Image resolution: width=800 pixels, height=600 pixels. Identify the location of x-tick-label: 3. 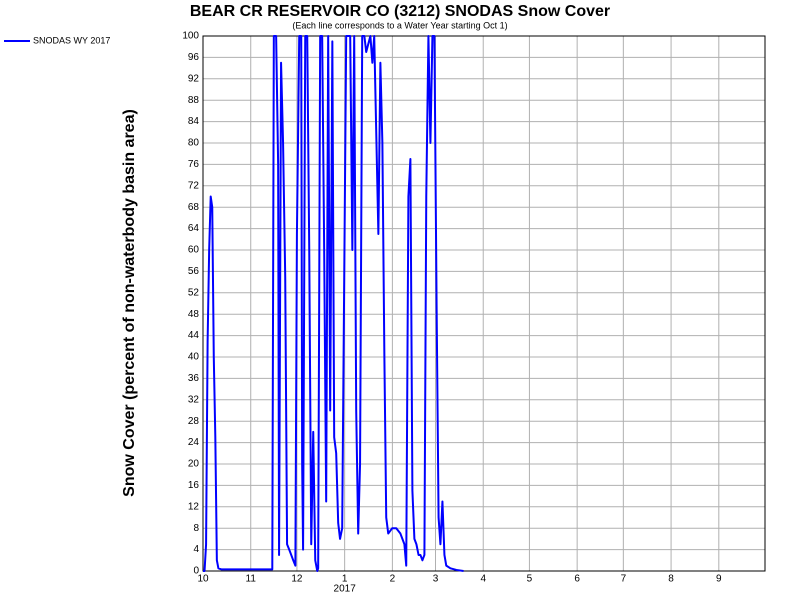
(436, 579).